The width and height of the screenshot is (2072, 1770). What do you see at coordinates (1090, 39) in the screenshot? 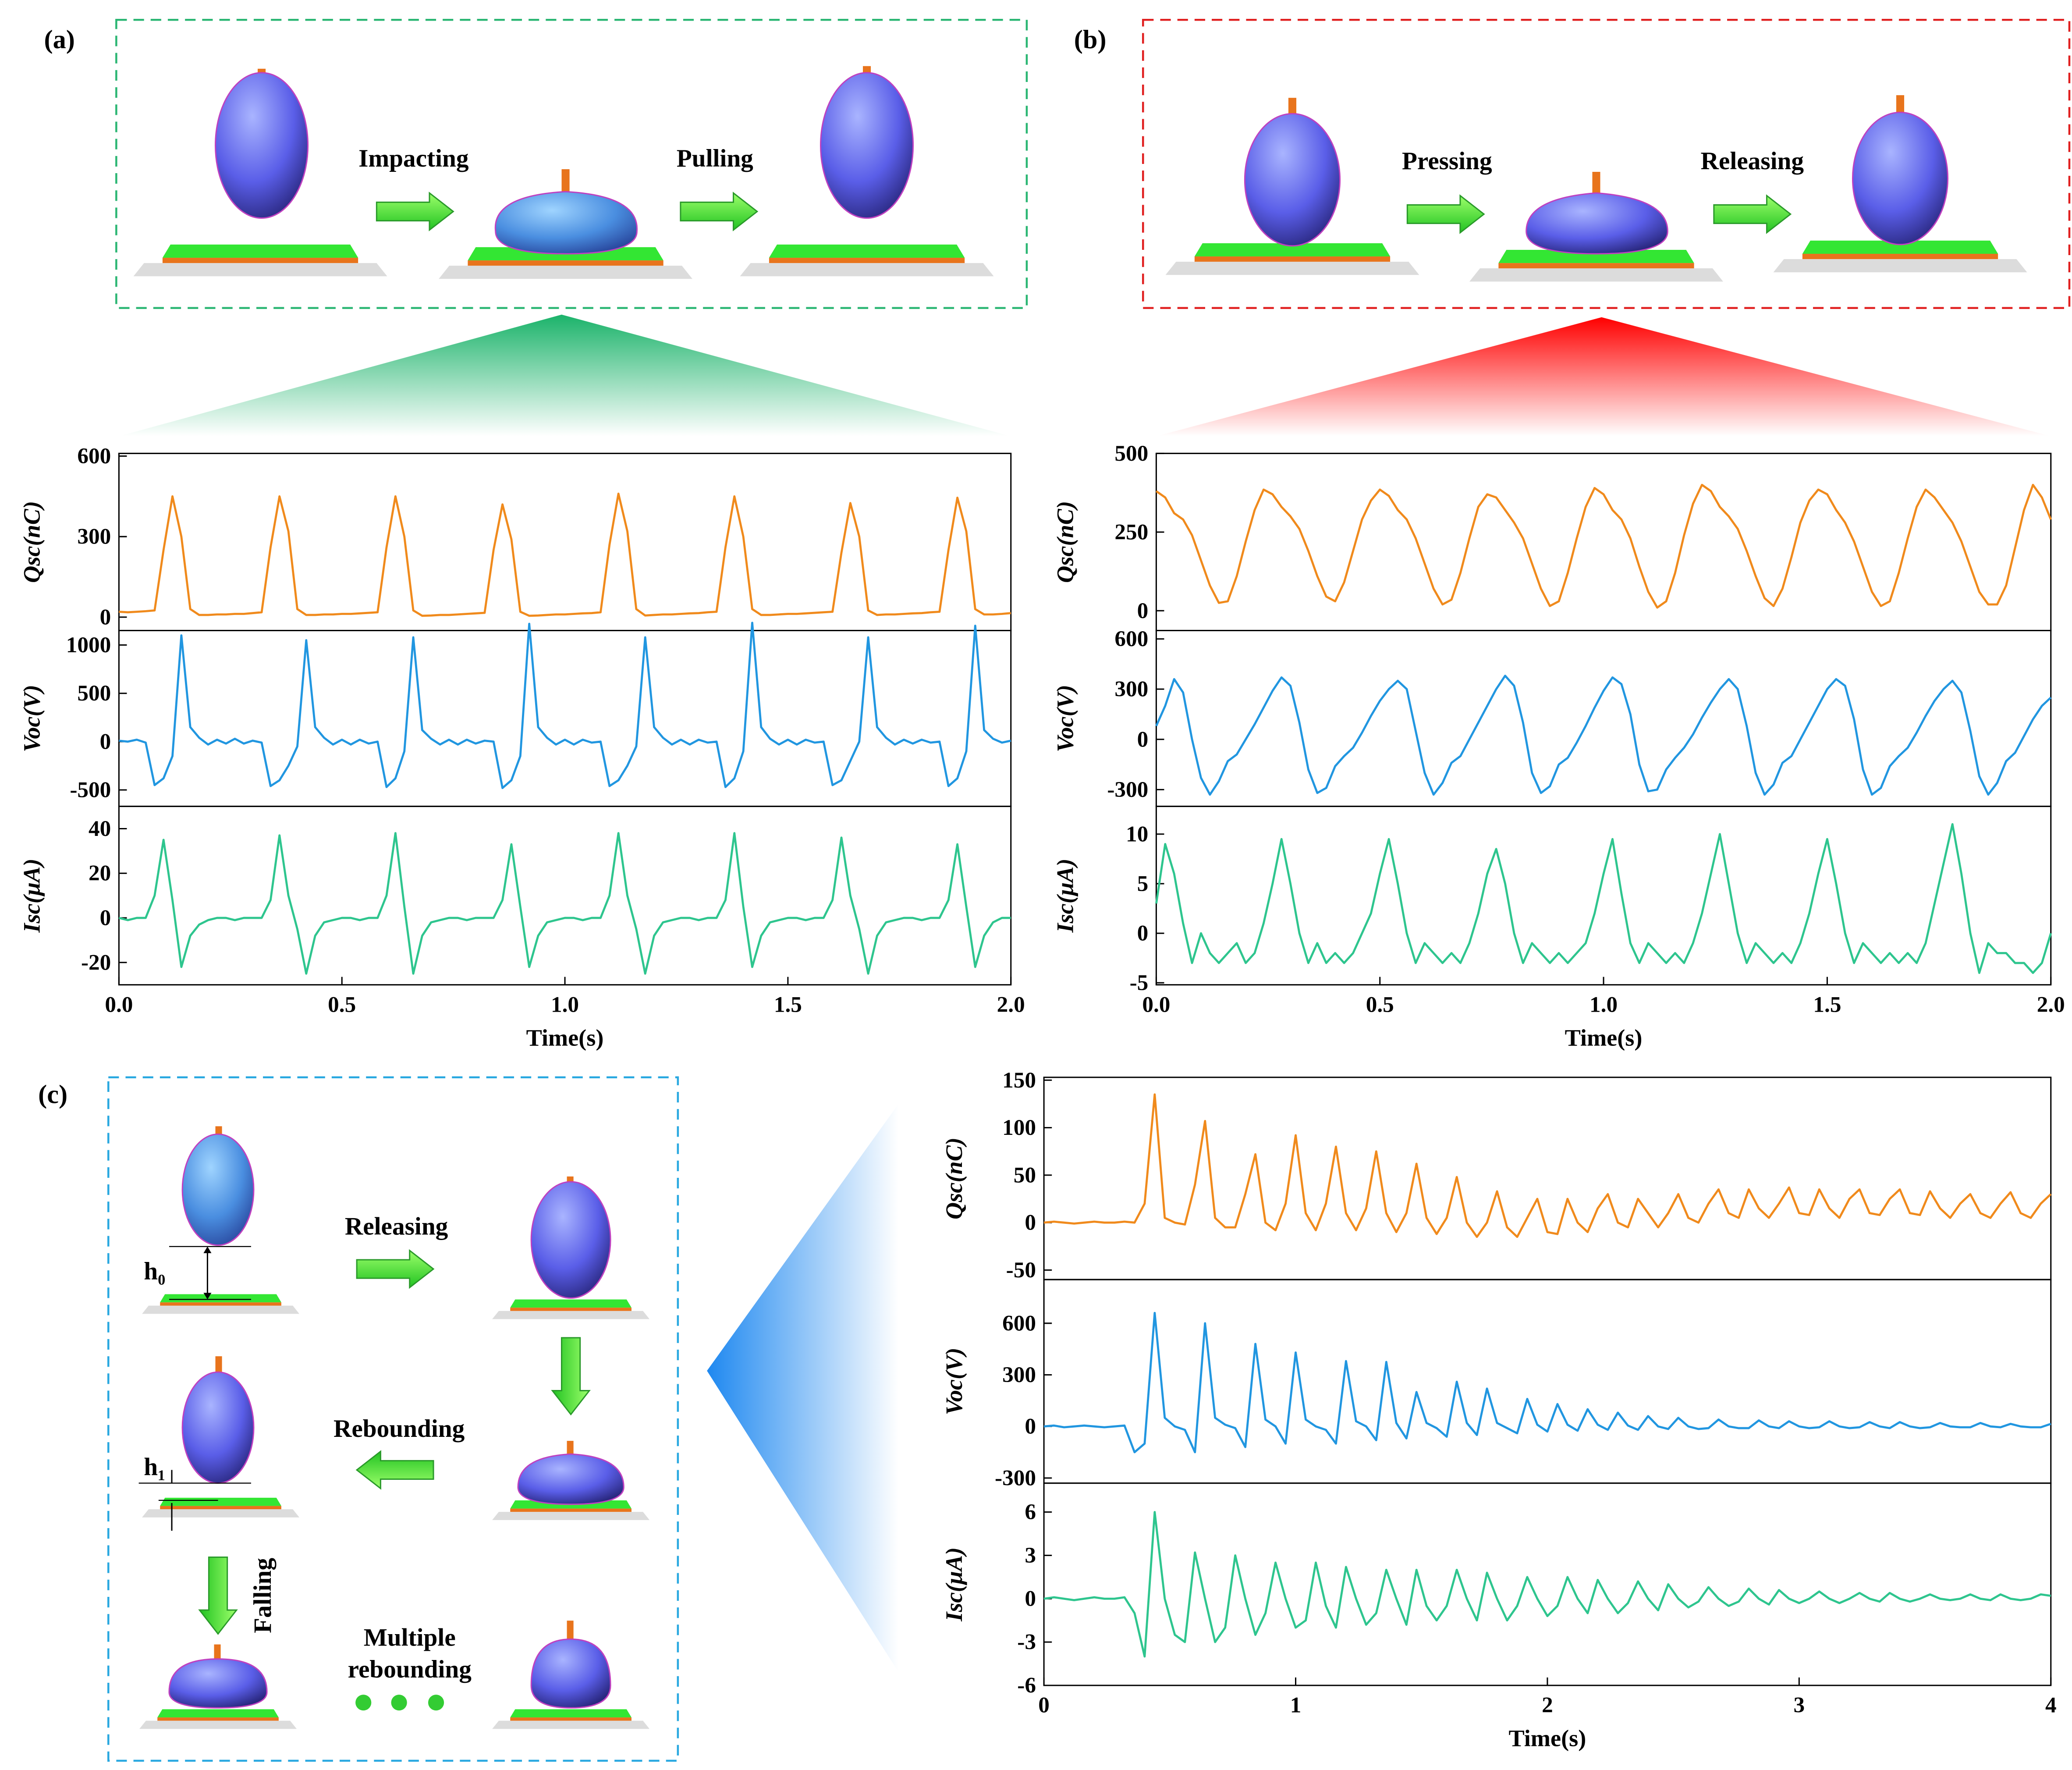
I see `panel-label: (b)` at bounding box center [1090, 39].